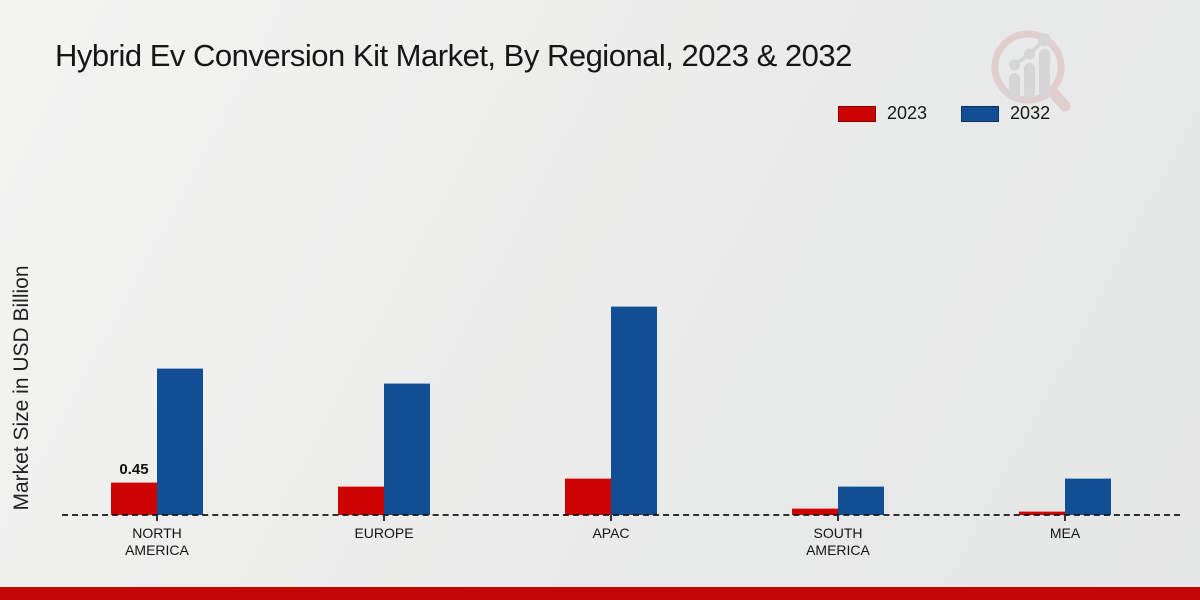  What do you see at coordinates (611, 518) in the screenshot?
I see `x-tick-apac` at bounding box center [611, 518].